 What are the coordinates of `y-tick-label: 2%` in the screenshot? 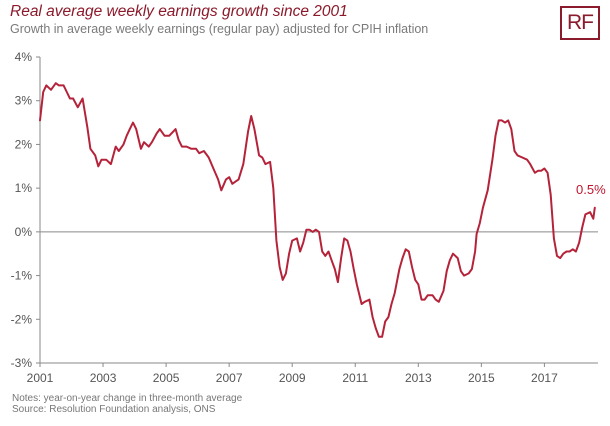 It's located at (24, 144).